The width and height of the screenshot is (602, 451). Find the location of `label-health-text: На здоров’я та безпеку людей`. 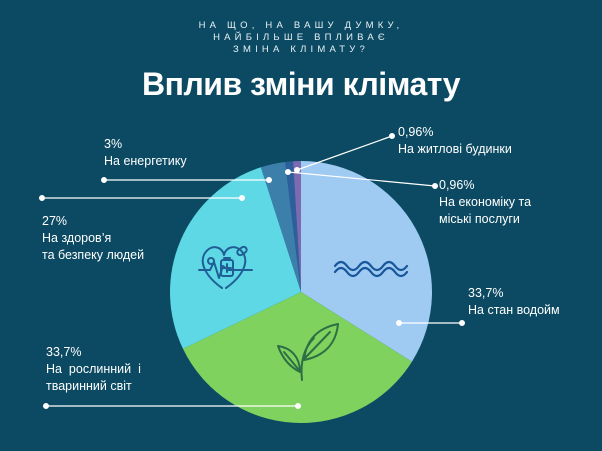

label-health-text: На здоров’я та безпеку людей is located at coordinates (93, 246).